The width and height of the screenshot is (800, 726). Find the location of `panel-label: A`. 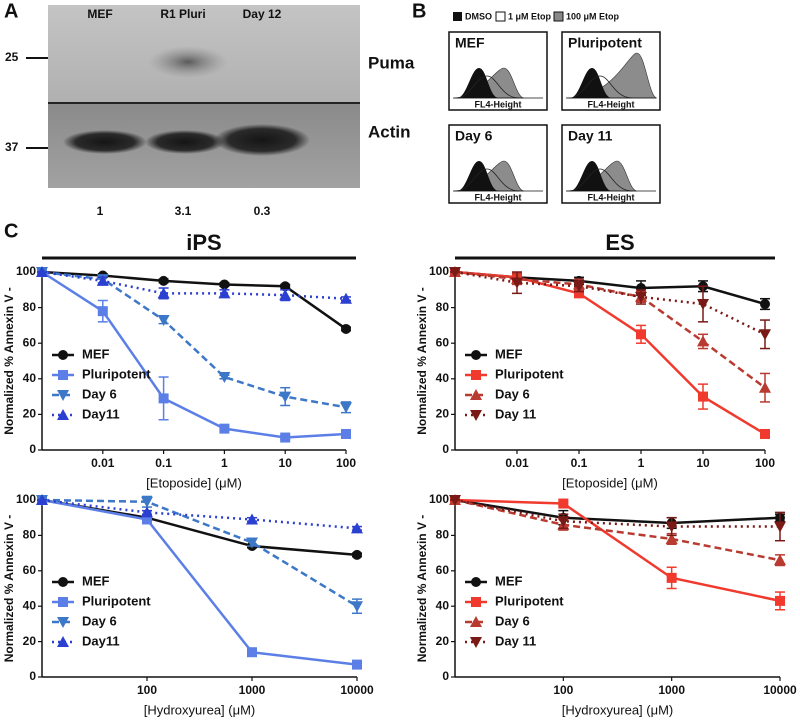

panel-label: A is located at coordinates (11, 11).